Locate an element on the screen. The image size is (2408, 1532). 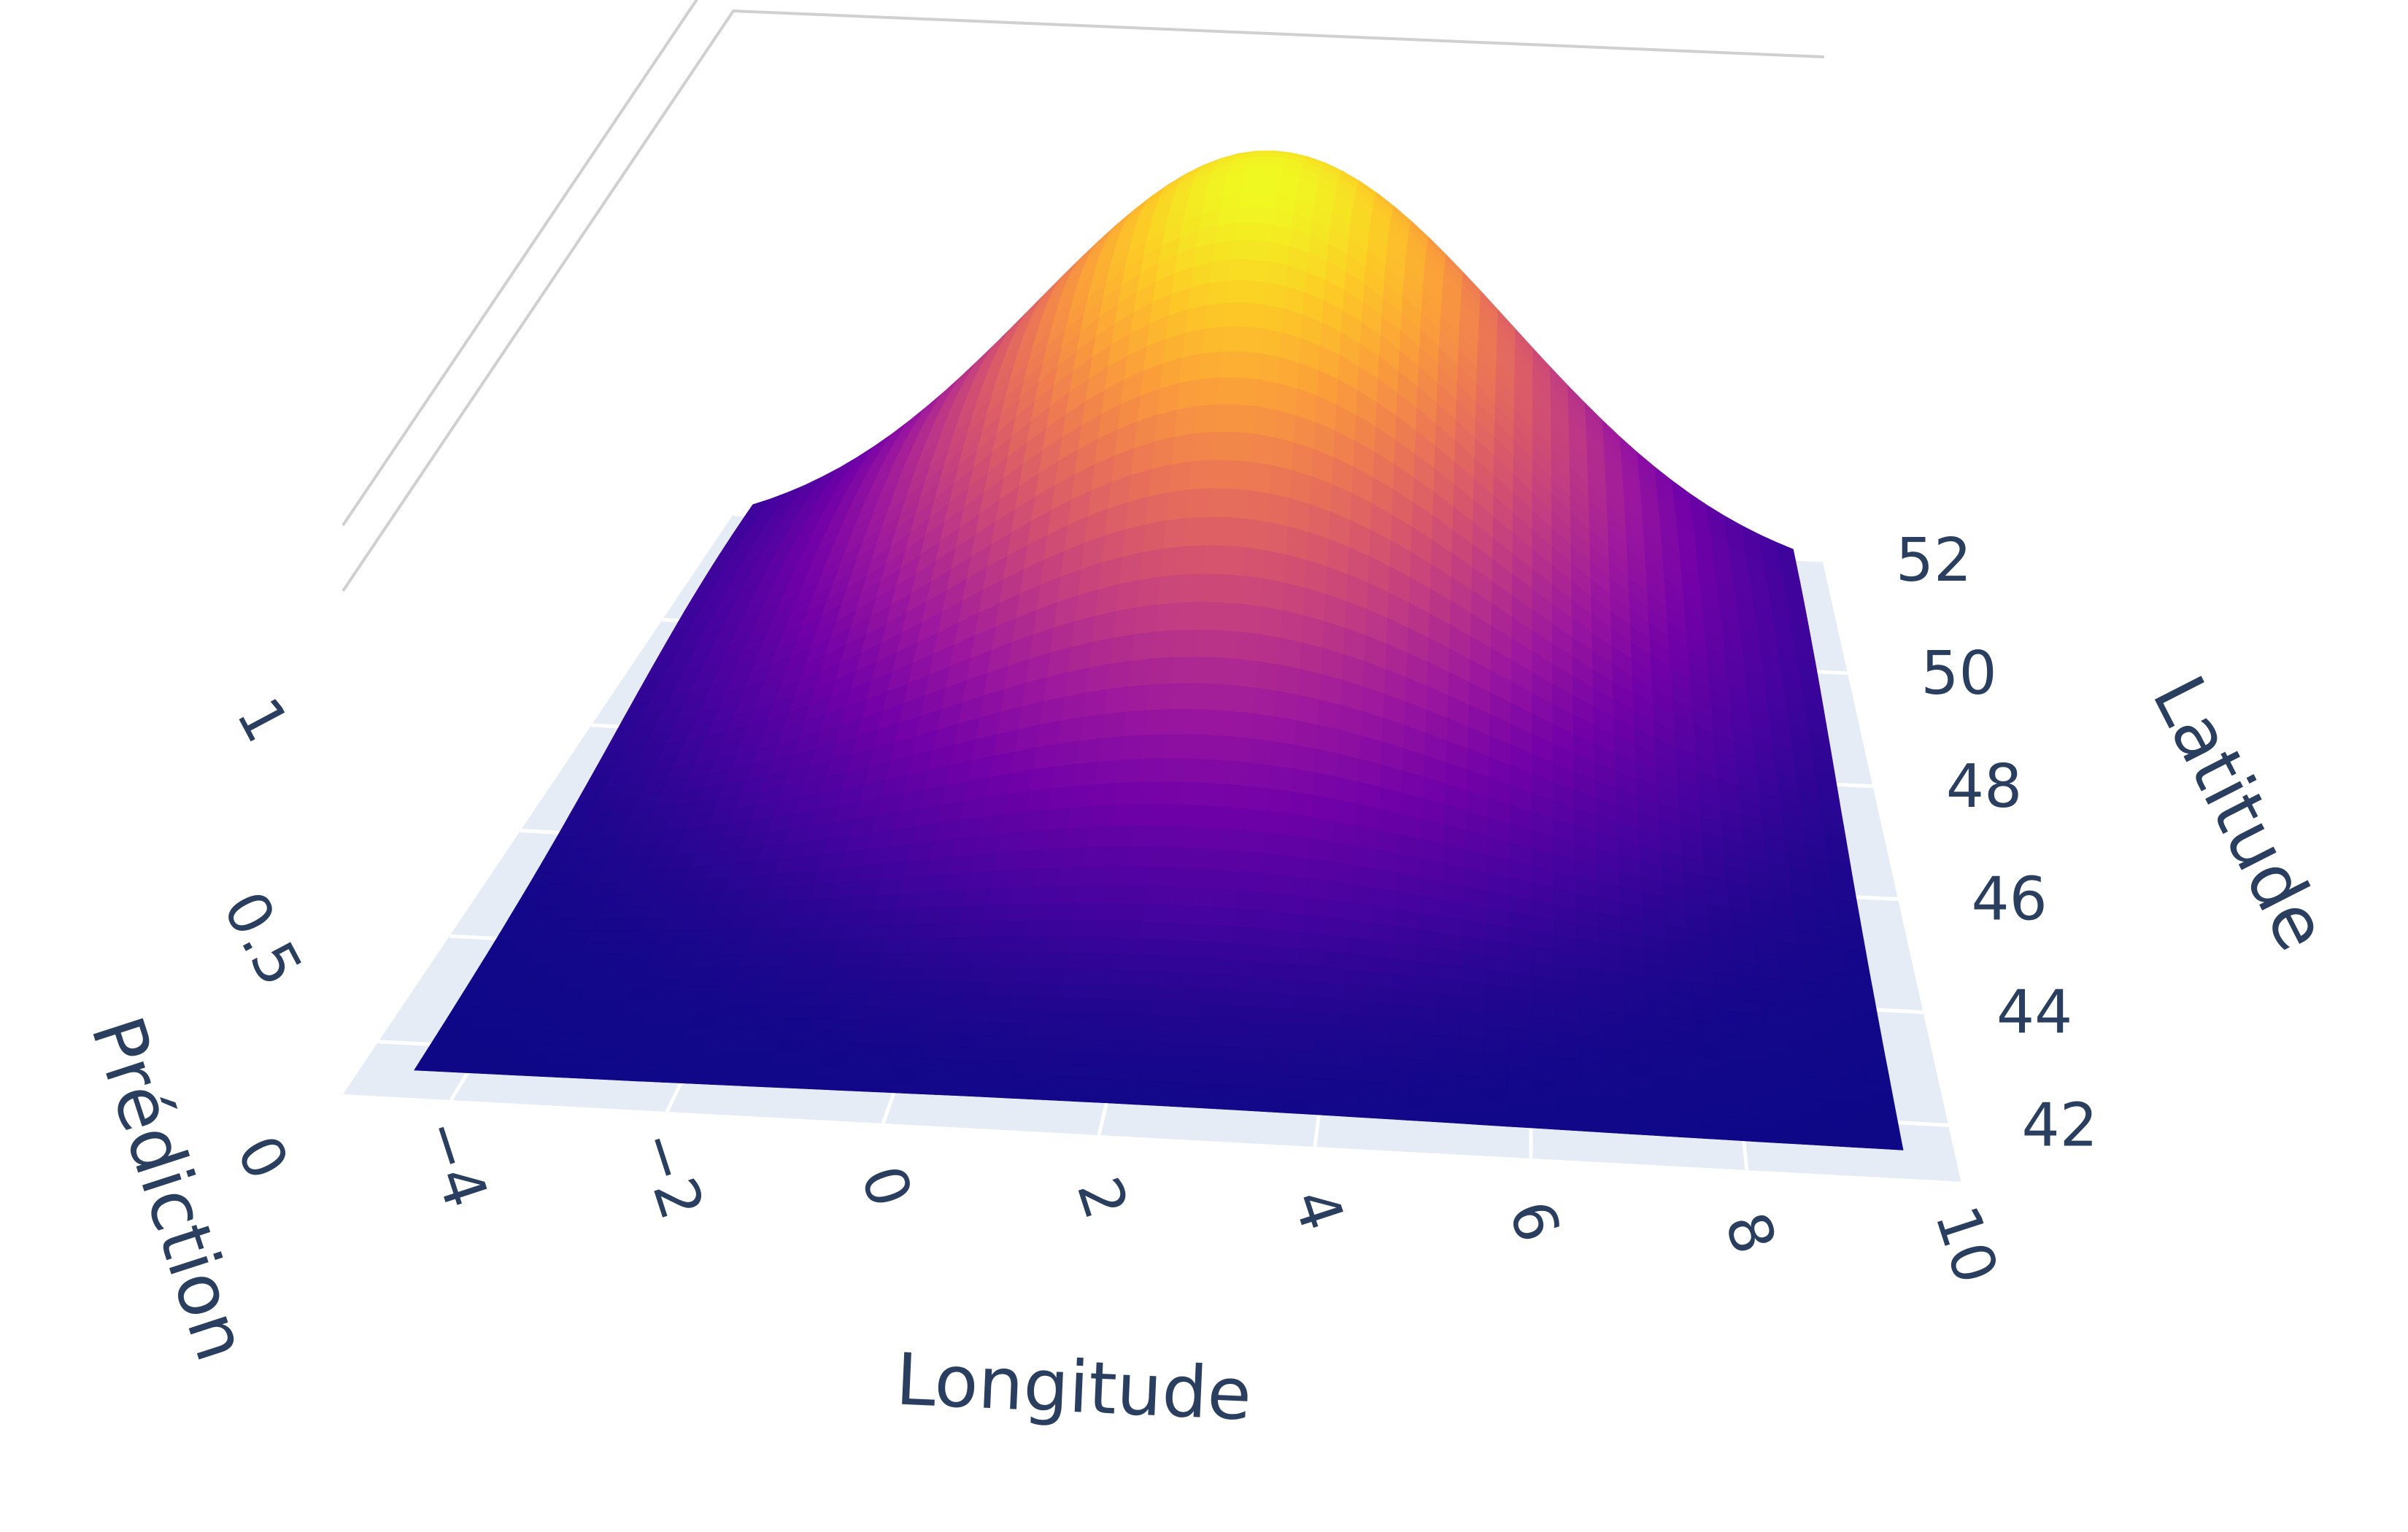
z-tick-label: 0 is located at coordinates (262, 1158).